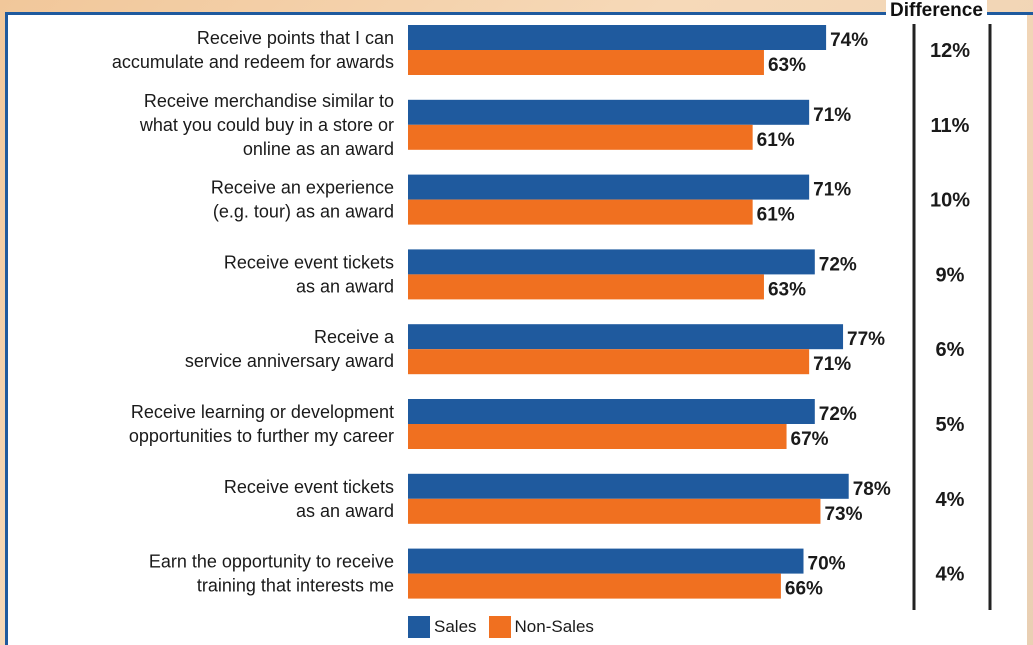  I want to click on non-sales-value-label: 66%, so click(804, 589).